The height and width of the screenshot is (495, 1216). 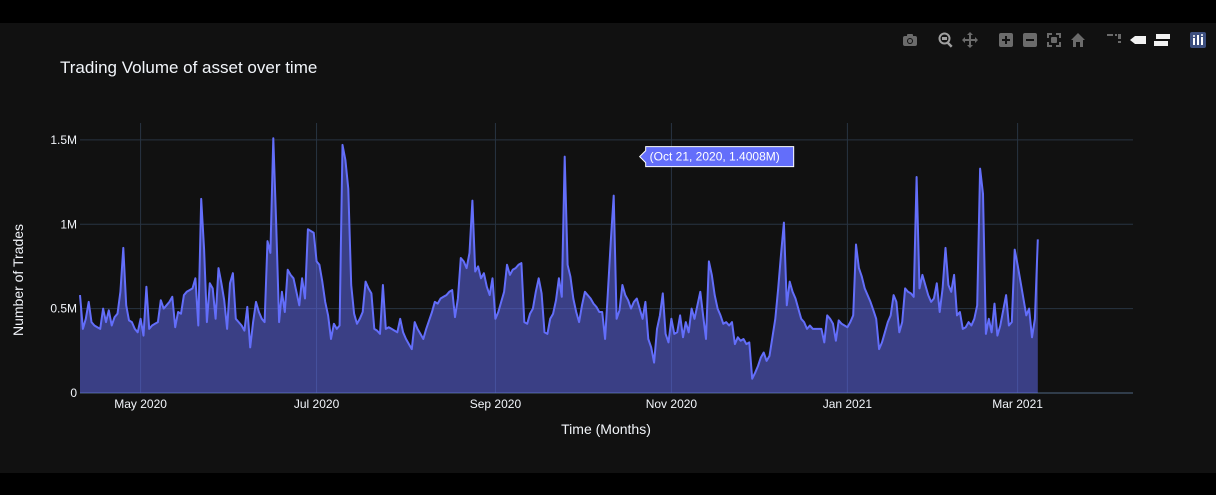 I want to click on x-tick-label: May 2020, so click(x=140, y=404).